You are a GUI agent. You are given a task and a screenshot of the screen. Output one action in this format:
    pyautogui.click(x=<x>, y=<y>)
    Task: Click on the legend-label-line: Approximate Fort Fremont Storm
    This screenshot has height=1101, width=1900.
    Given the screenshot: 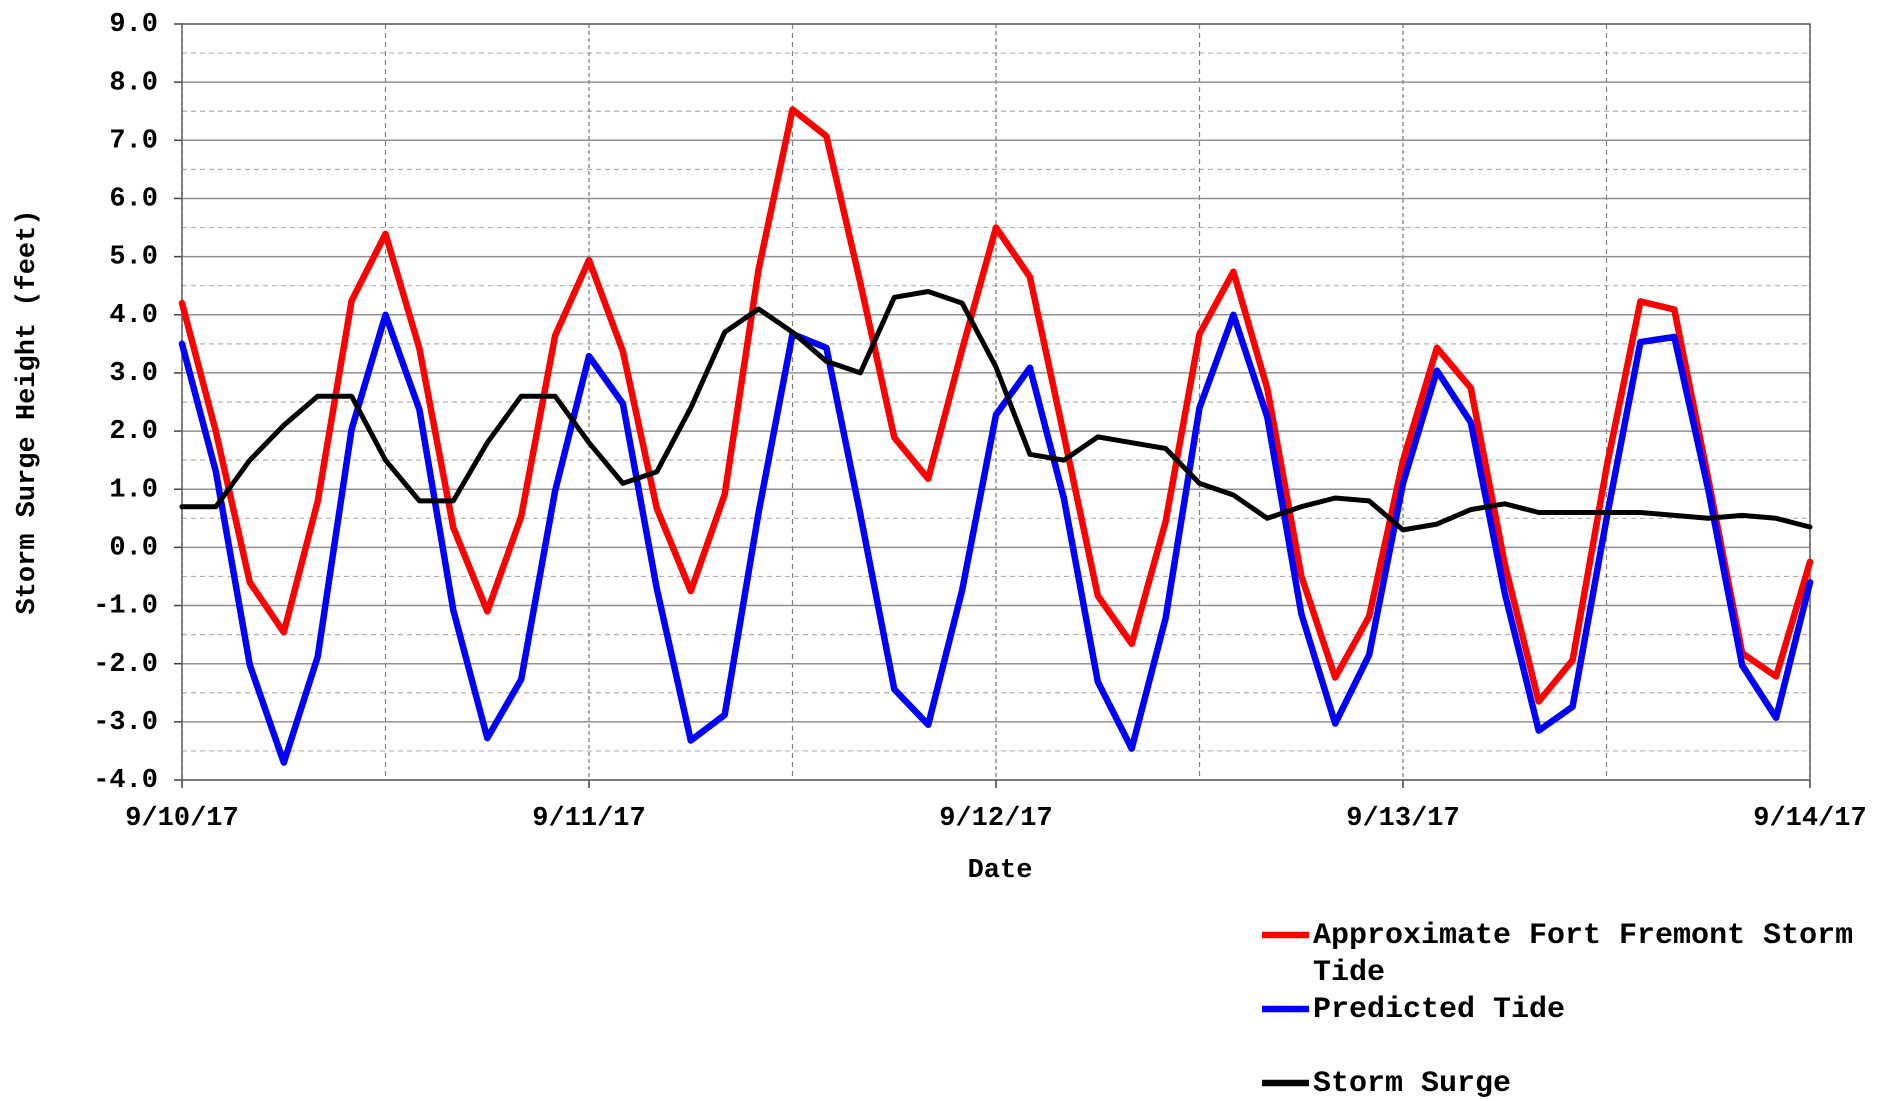 What is the action you would take?
    pyautogui.click(x=1583, y=936)
    